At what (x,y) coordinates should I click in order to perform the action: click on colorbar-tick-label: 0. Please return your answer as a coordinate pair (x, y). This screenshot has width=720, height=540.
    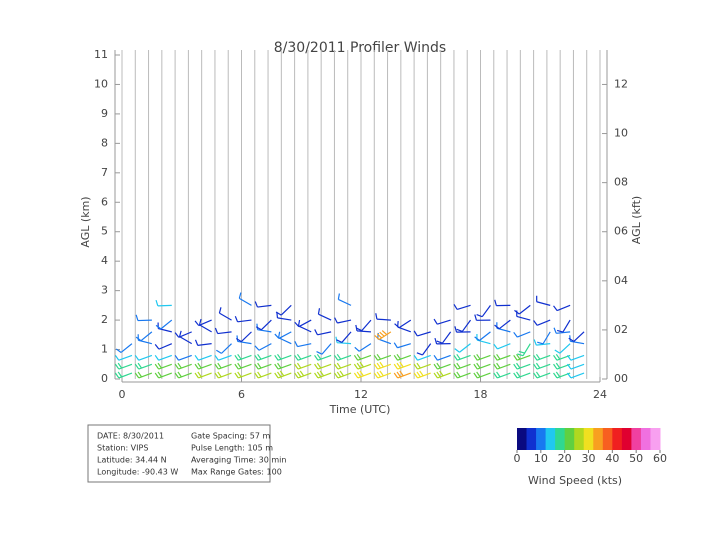
    Looking at the image, I should click on (517, 458).